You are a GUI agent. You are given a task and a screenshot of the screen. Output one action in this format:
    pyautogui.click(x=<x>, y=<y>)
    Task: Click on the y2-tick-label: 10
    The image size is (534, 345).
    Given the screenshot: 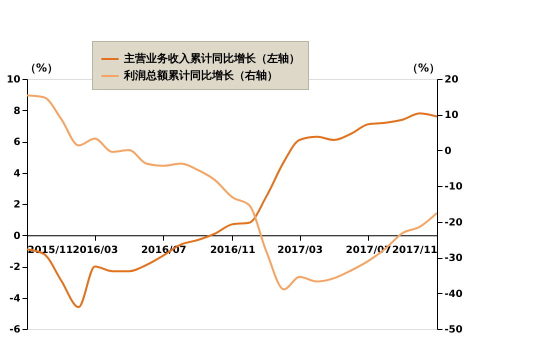 What is the action you would take?
    pyautogui.click(x=451, y=116)
    